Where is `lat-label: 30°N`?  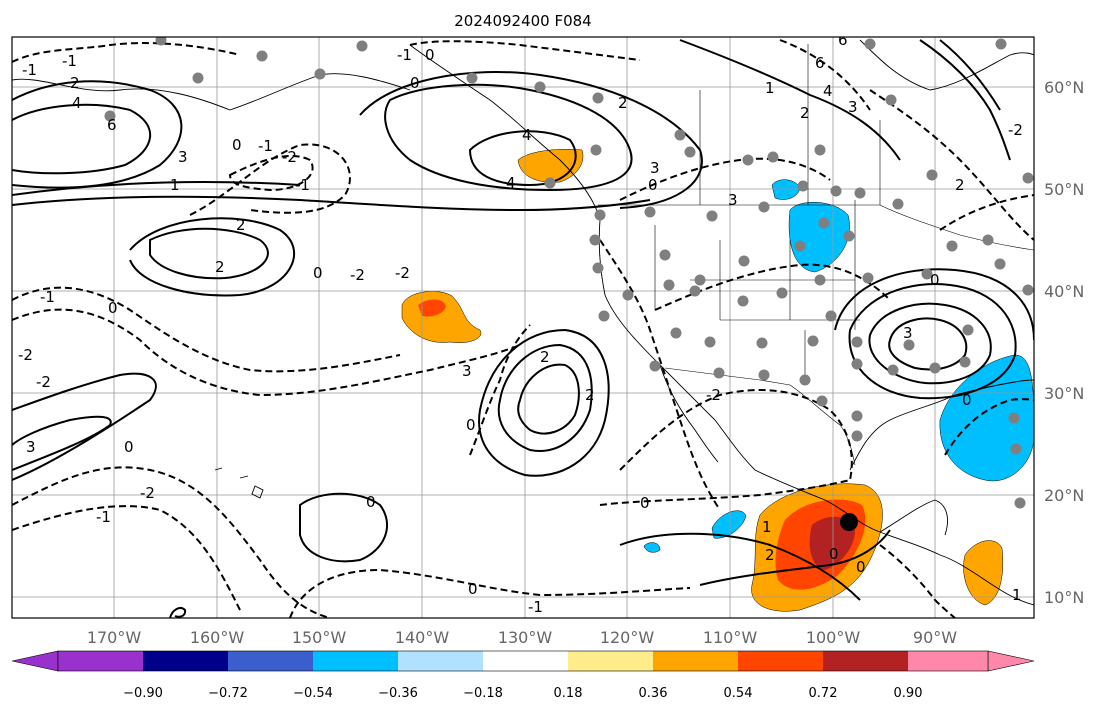 lat-label: 30°N is located at coordinates (1064, 393).